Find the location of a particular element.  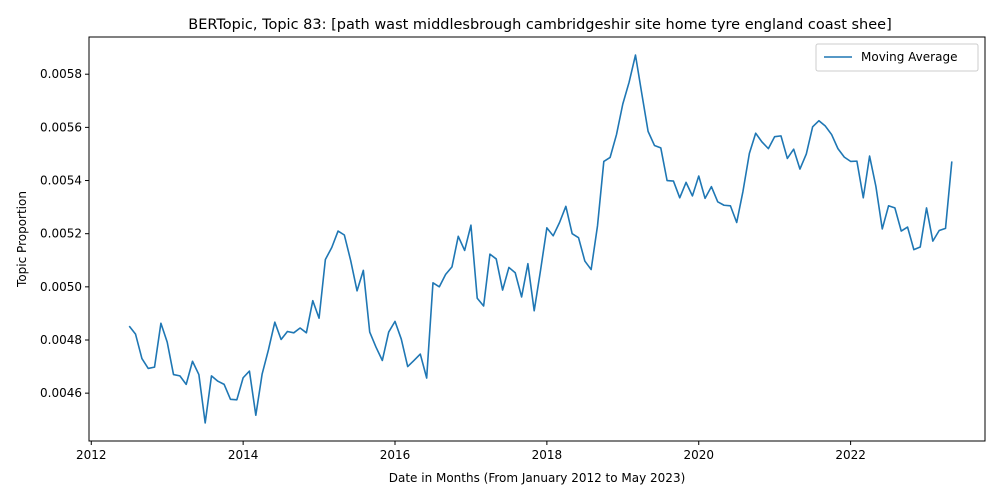

y-tick-label: 0.0054 is located at coordinates (61, 181).